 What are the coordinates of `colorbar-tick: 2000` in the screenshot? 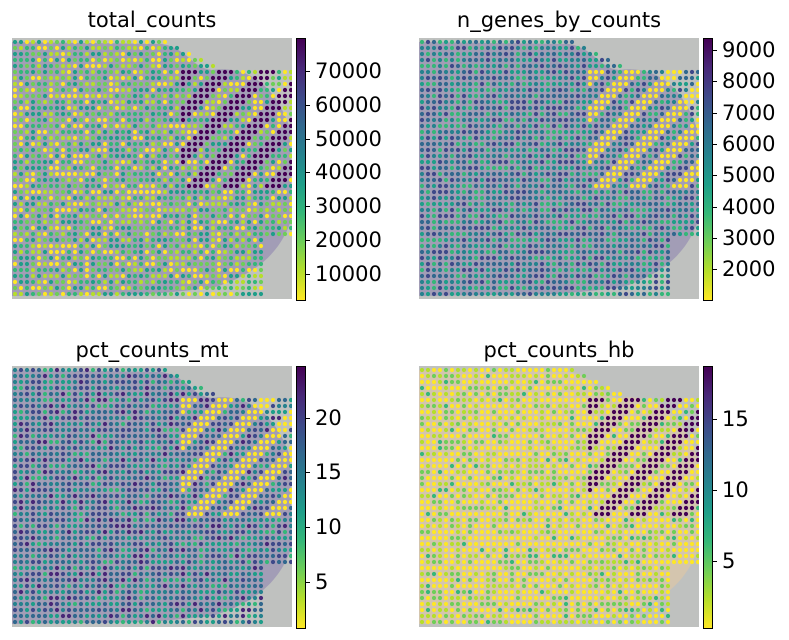 It's located at (744, 270).